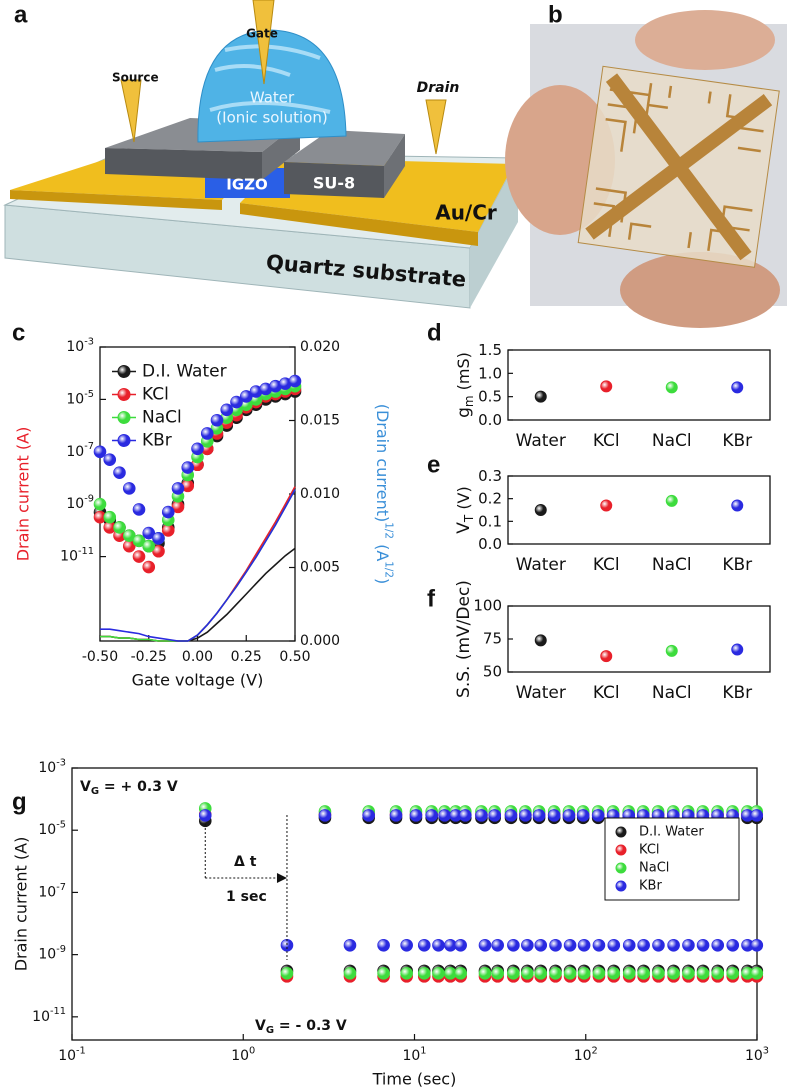 This screenshot has width=787, height=1092. What do you see at coordinates (383, 550) in the screenshot?
I see `y2-axis-label-part: (A` at bounding box center [383, 550].